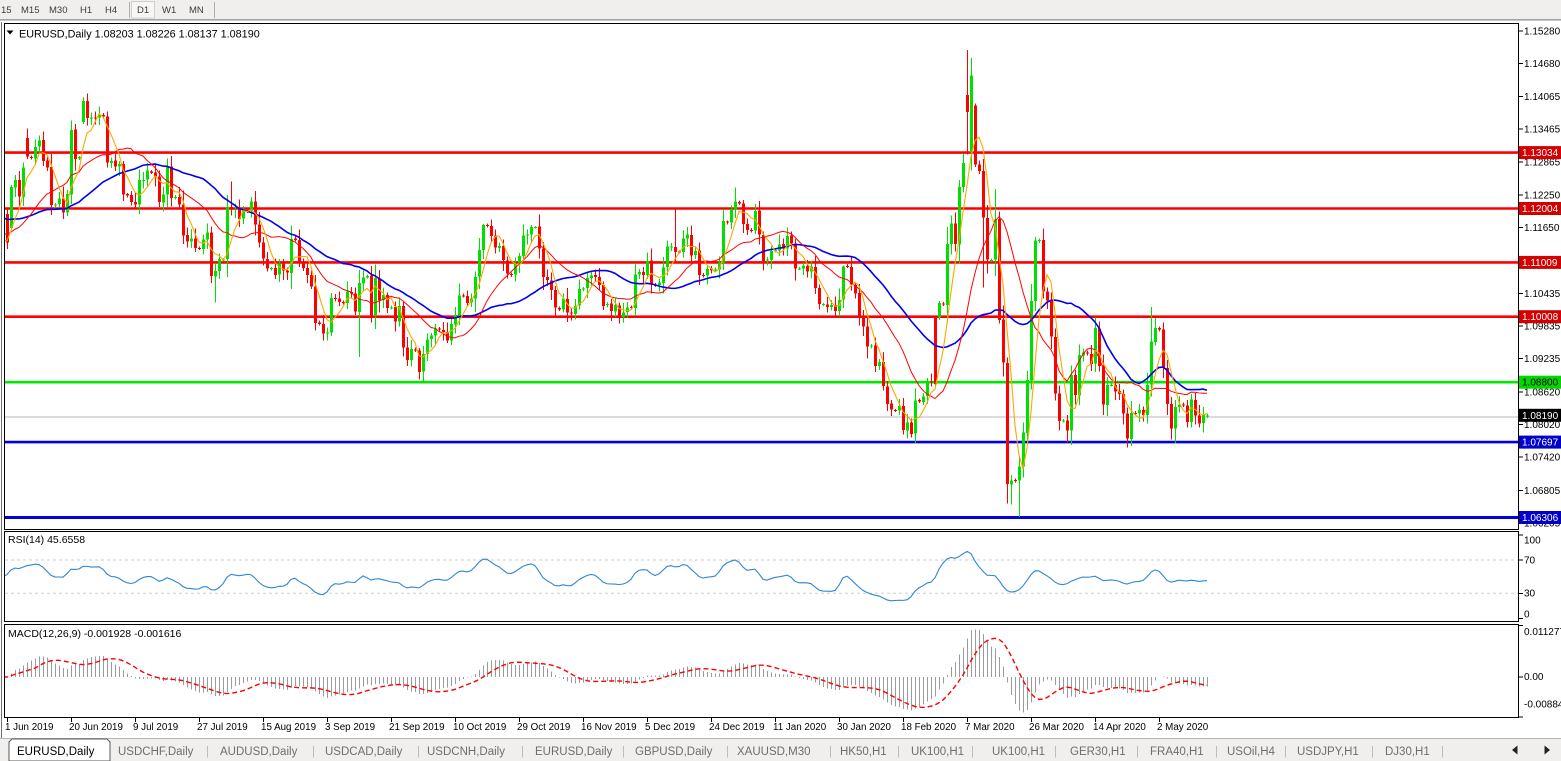 The width and height of the screenshot is (1561, 761). What do you see at coordinates (1542, 130) in the screenshot?
I see `svg-text: 1.13465` at bounding box center [1542, 130].